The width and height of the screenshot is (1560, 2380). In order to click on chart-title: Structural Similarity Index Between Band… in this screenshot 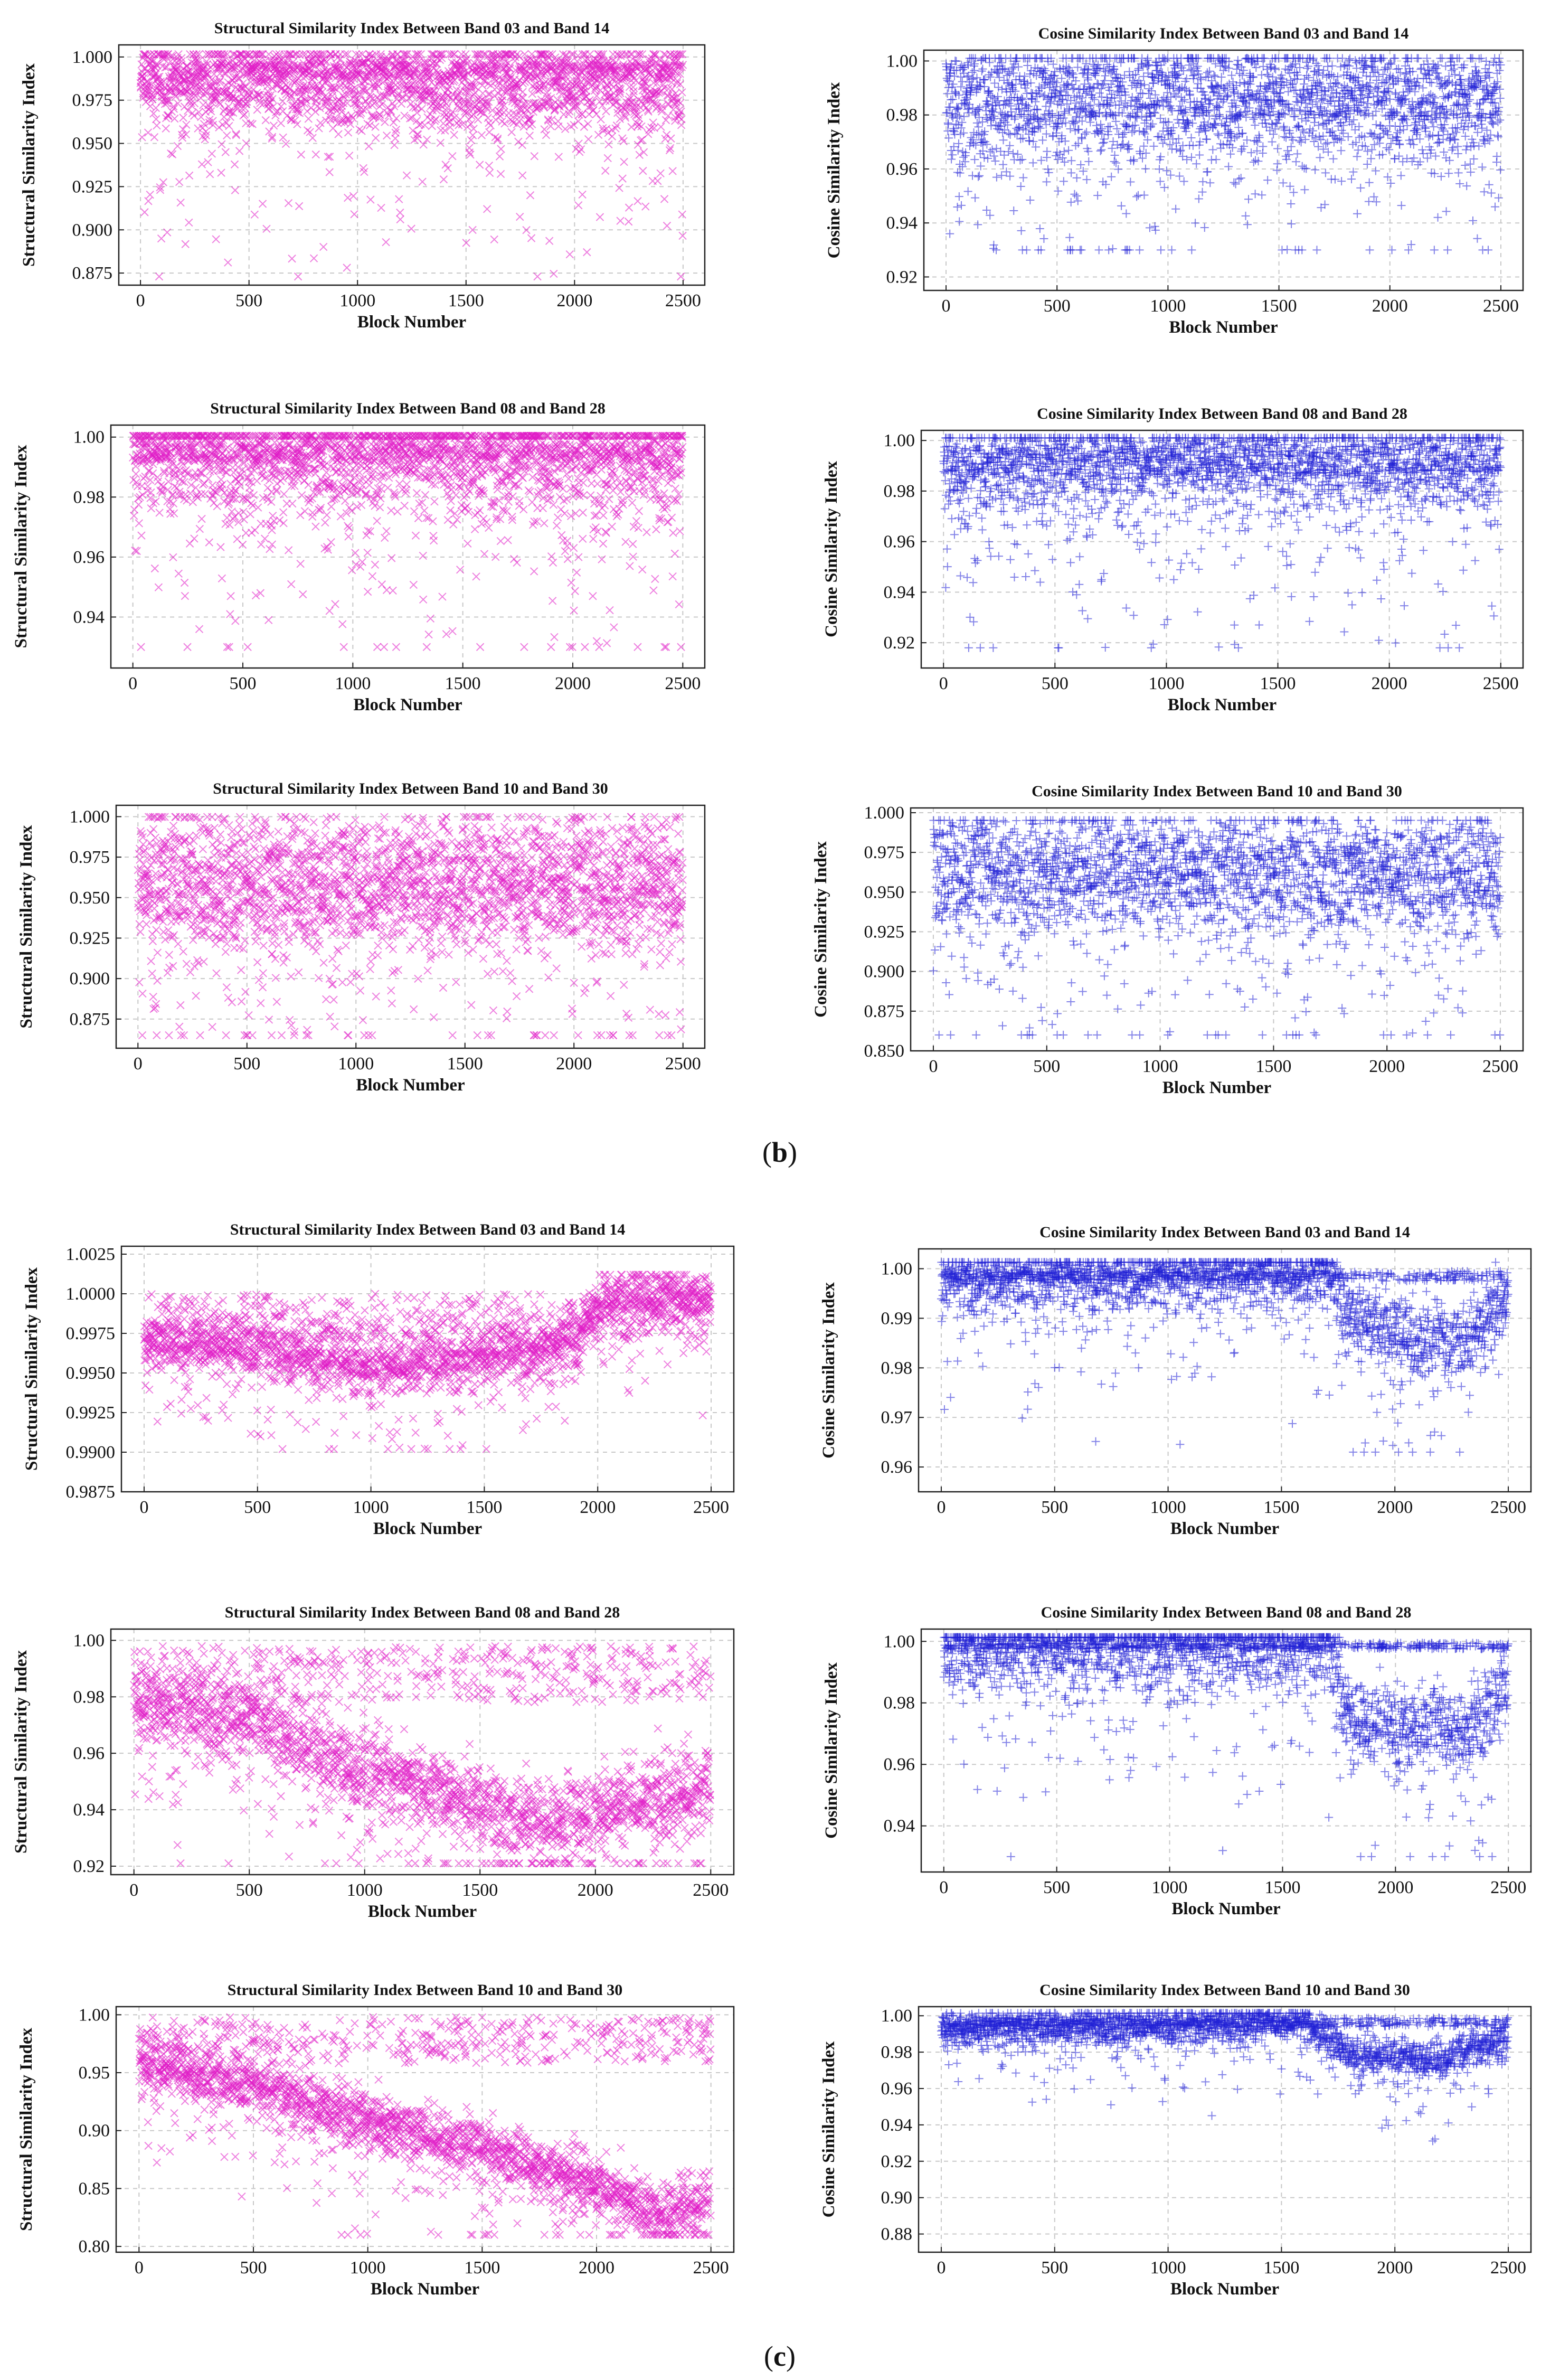, I will do `click(411, 29)`.